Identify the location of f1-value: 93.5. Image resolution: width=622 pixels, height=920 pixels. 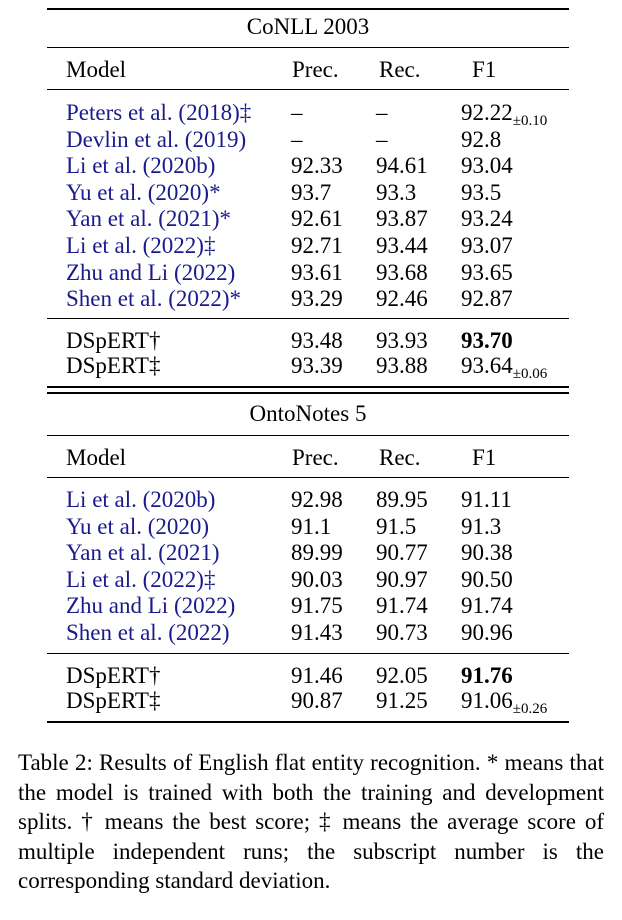
(481, 192).